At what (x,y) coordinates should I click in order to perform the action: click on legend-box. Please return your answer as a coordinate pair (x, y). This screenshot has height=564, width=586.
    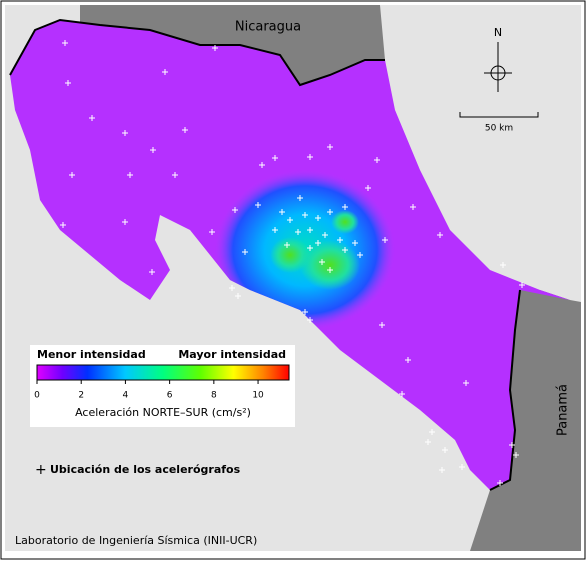
    Looking at the image, I should click on (162, 386).